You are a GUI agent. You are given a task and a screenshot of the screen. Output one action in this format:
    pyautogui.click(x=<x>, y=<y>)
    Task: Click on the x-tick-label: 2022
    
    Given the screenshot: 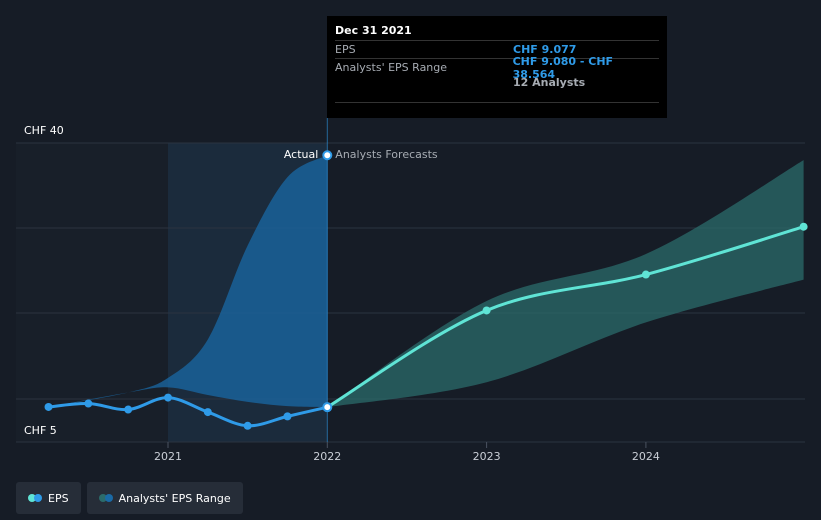 What is the action you would take?
    pyautogui.click(x=327, y=456)
    